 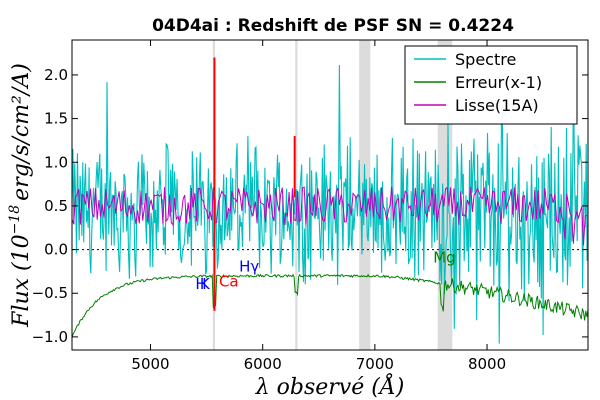 What do you see at coordinates (56, 250) in the screenshot?
I see `y-tick-label-2: 0.0` at bounding box center [56, 250].